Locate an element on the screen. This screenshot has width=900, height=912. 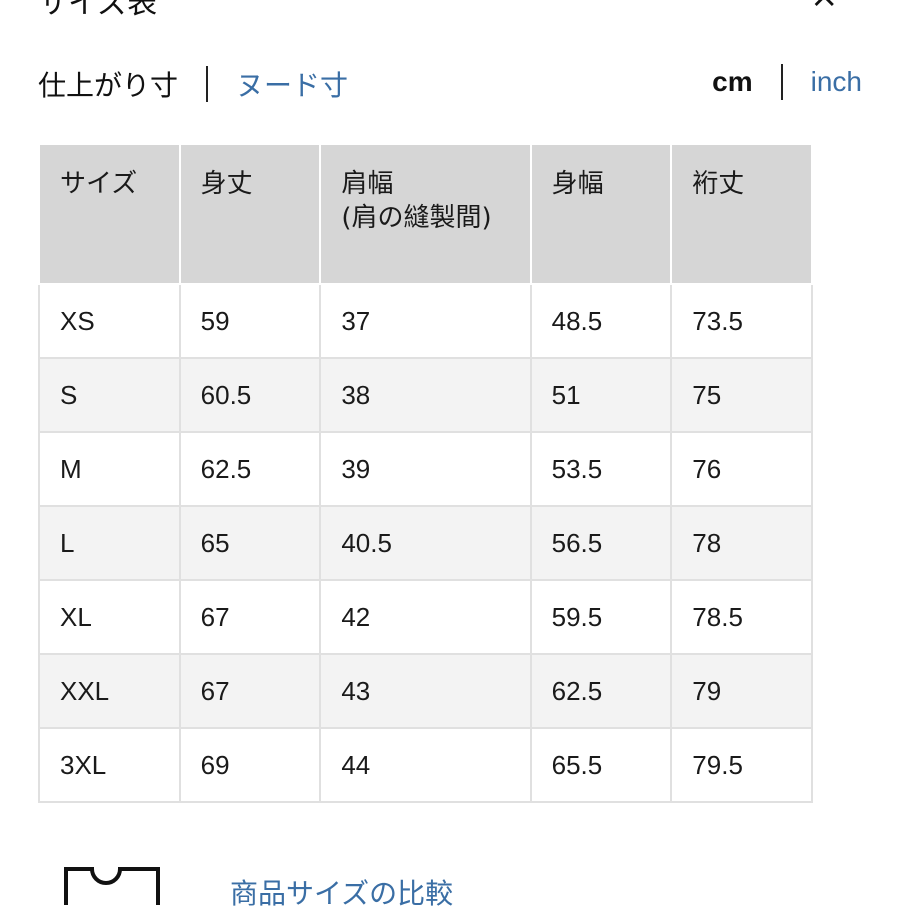
table-row: XXL 67 43 62.5 79 is located at coordinates (425, 691).